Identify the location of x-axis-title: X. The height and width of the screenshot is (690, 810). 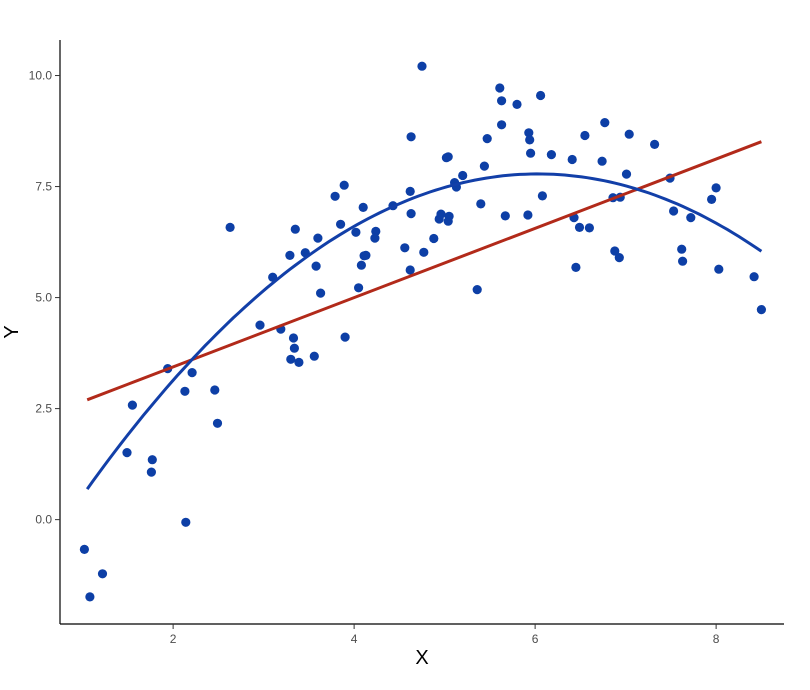
(421, 658).